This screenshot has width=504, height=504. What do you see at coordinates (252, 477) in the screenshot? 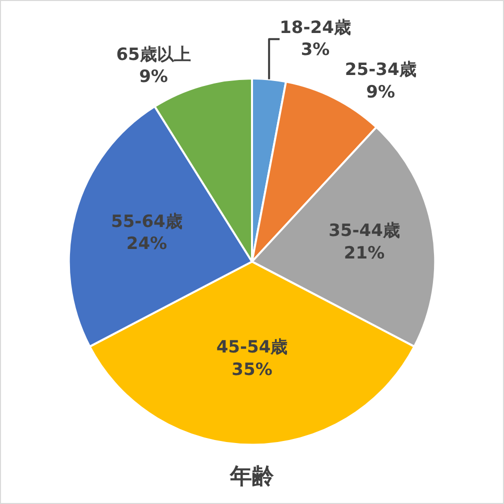
I see `text: 年齢` at bounding box center [252, 477].